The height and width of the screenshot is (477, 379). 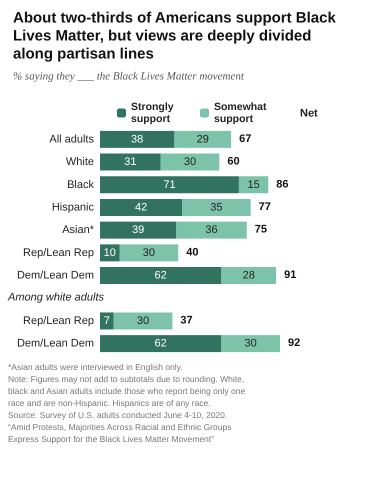 What do you see at coordinates (192, 252) in the screenshot?
I see `total-label: 40` at bounding box center [192, 252].